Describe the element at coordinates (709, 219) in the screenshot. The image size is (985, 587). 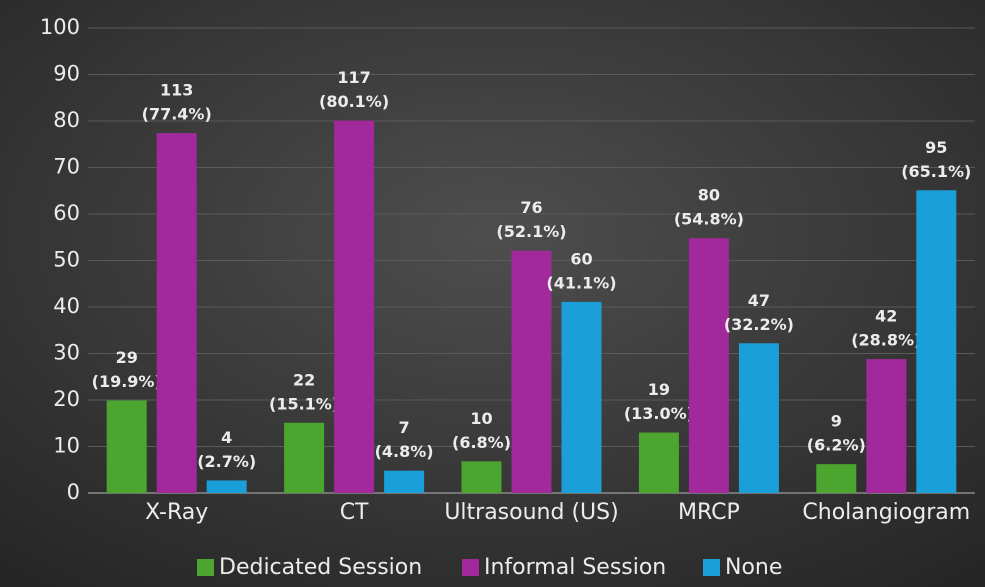
I see `data-label: (54.8%)` at that location.